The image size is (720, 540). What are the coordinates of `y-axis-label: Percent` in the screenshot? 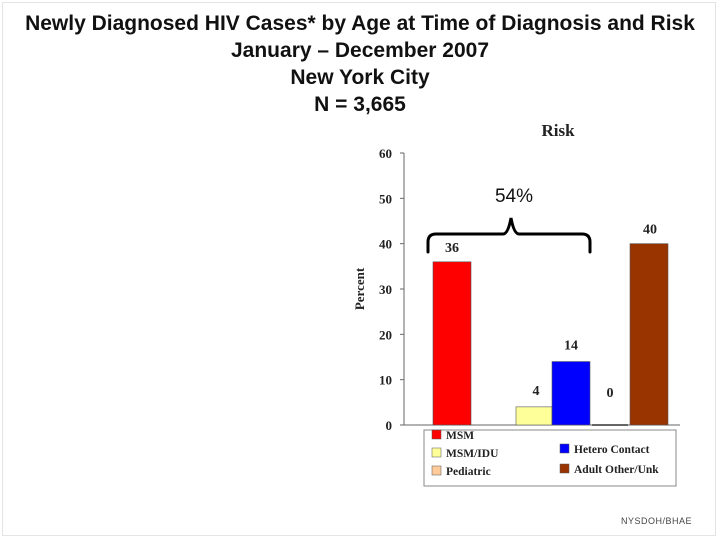 It's located at (359, 288).